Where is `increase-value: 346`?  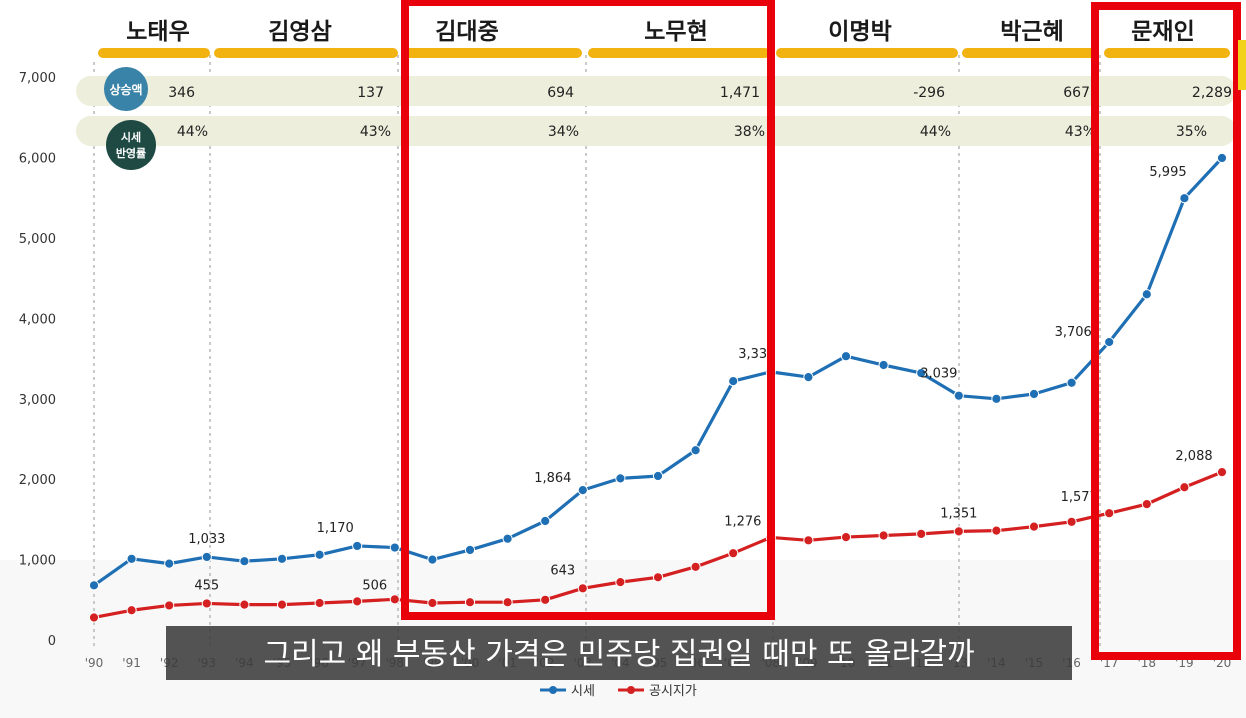 increase-value: 346 is located at coordinates (181, 93).